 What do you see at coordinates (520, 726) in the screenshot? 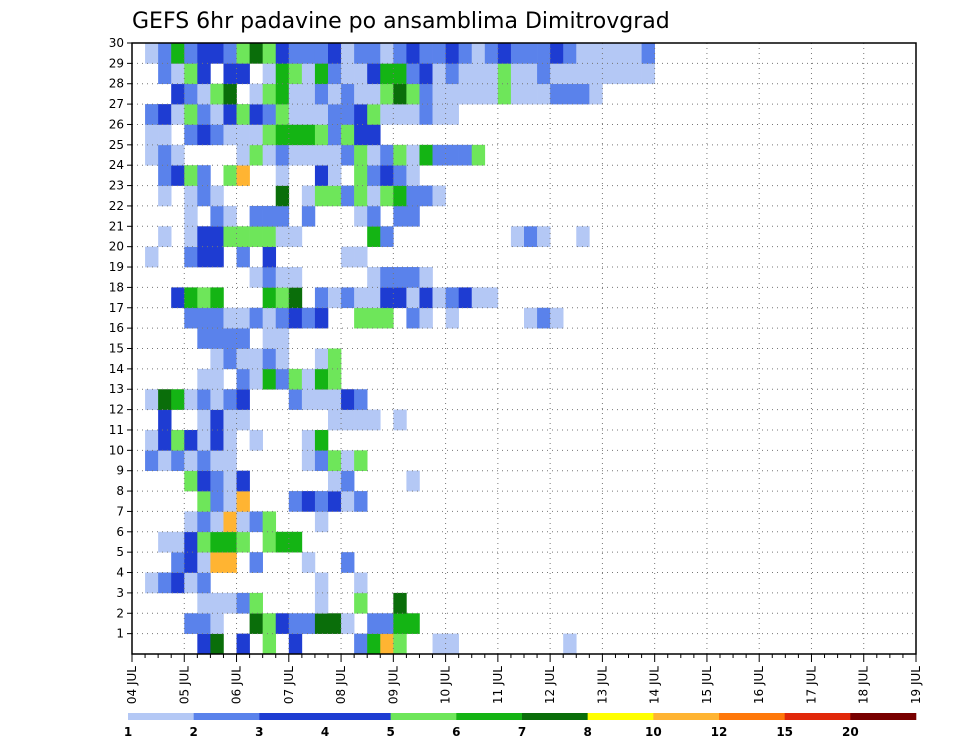
I see `colorbar: 1 2 3 4 5 6 7 8 10 12 15 20` at bounding box center [520, 726].